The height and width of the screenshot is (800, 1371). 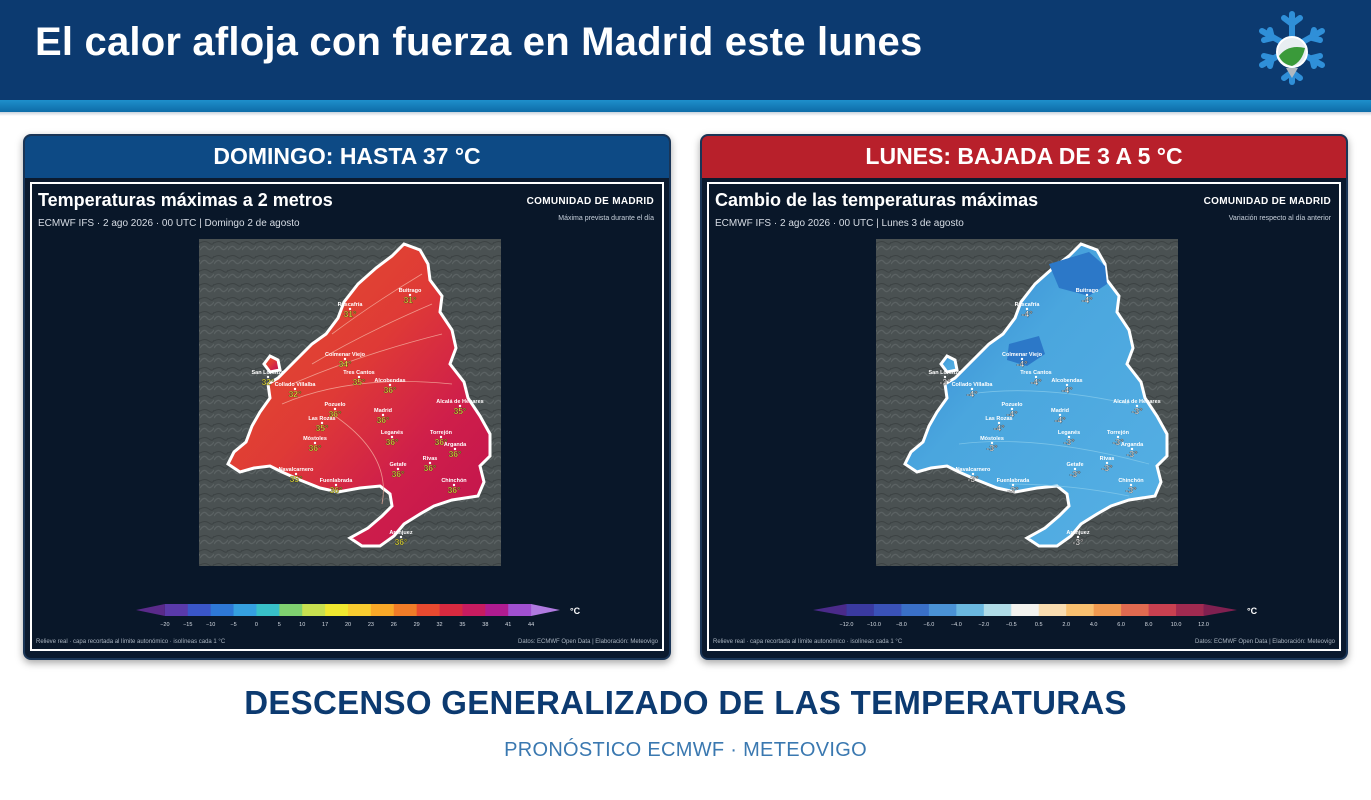 What do you see at coordinates (1267, 201) in the screenshot?
I see `region-label: COMUNIDAD DE MADRID` at bounding box center [1267, 201].